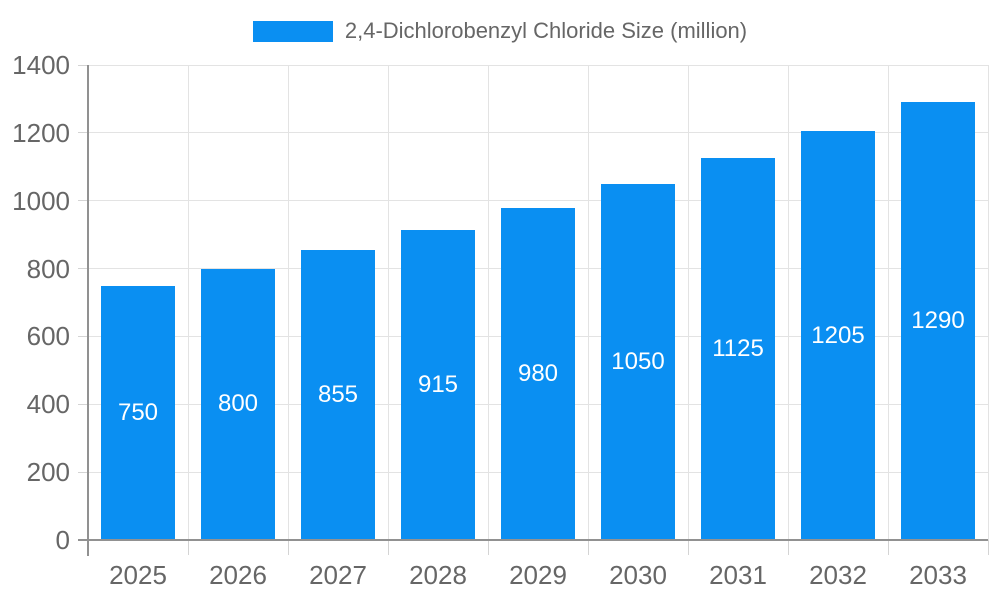  I want to click on bar-value-label: 915, so click(438, 384).